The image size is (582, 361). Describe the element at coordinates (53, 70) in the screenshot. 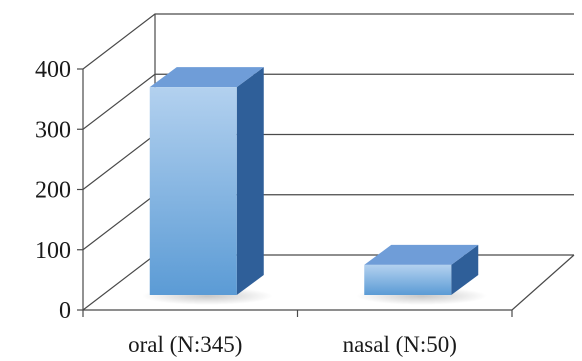

I see `y-tick-label: 400` at that location.